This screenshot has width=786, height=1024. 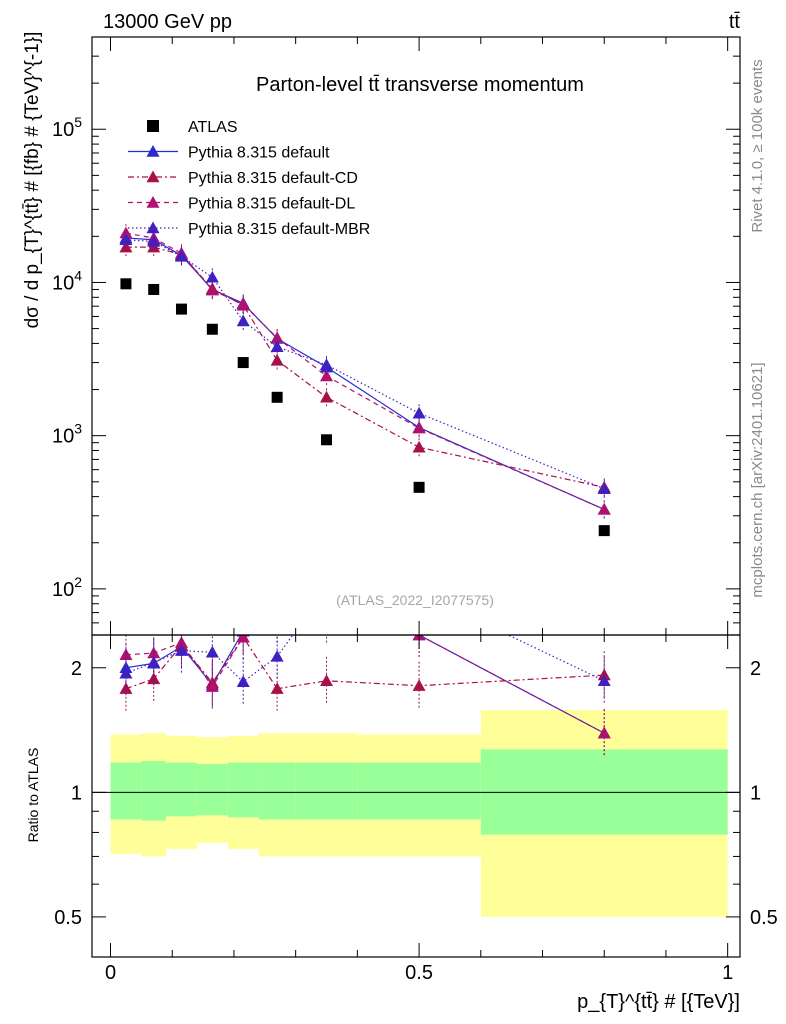 I want to click on energy-label: 13000 GeV pp, so click(x=167, y=22).